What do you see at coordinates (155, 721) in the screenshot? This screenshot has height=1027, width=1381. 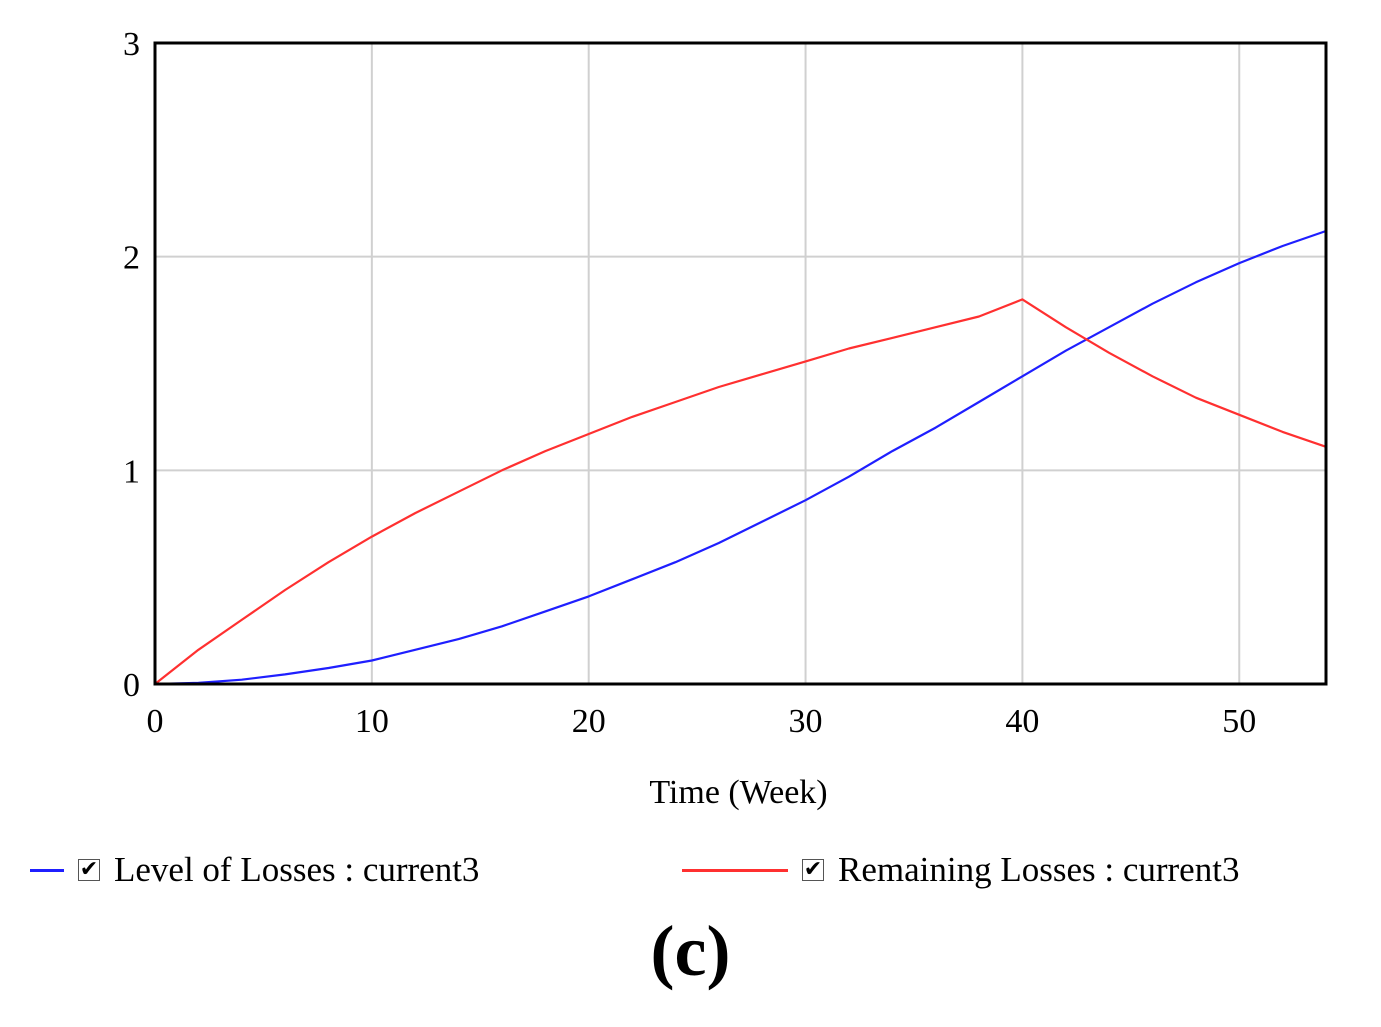 I see `x-tick-label: 0` at bounding box center [155, 721].